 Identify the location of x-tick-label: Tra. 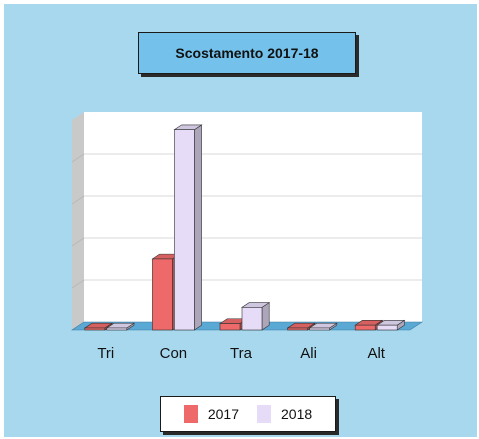
(241, 353).